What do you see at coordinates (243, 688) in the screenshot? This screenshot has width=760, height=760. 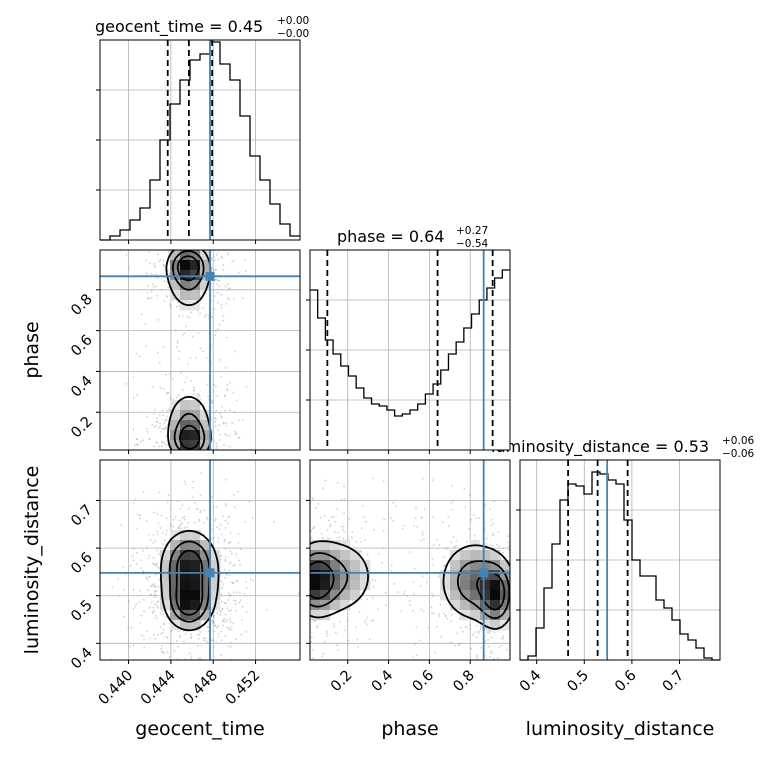 I see `xtick-label-geocent_time: 0.452` at bounding box center [243, 688].